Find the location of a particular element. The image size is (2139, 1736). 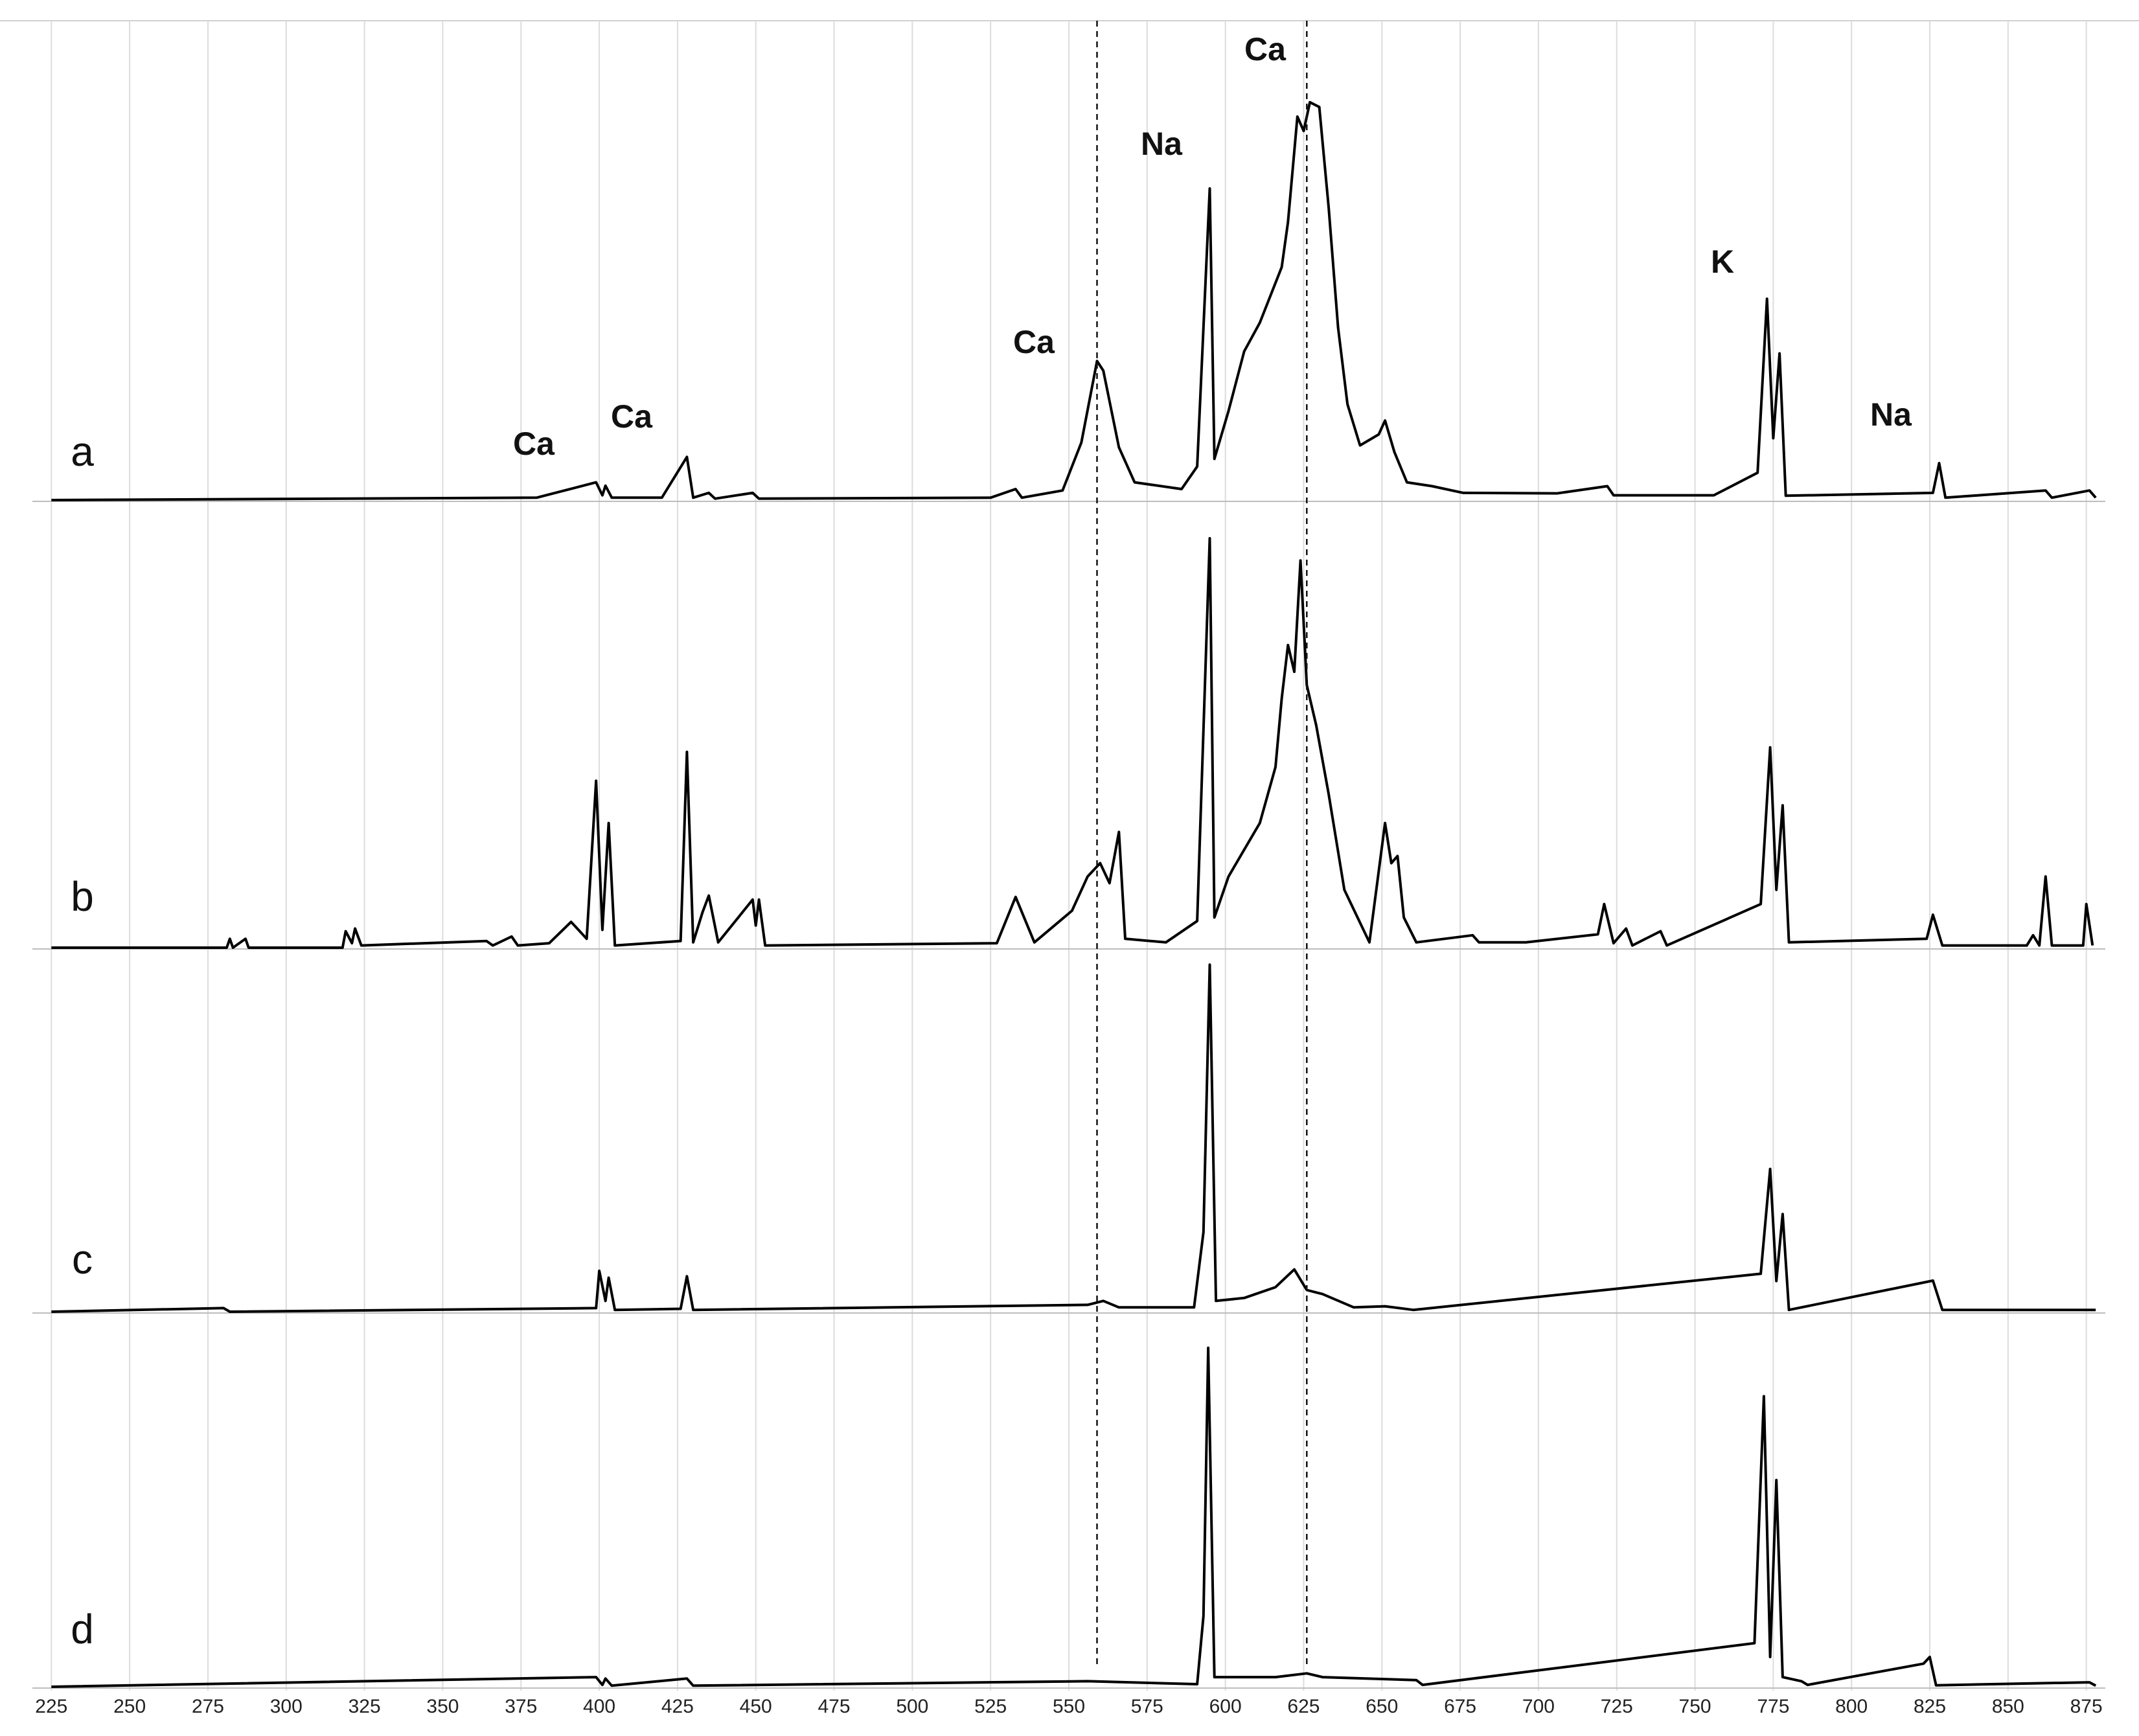

x-tick-label: 550 is located at coordinates (1069, 1706).